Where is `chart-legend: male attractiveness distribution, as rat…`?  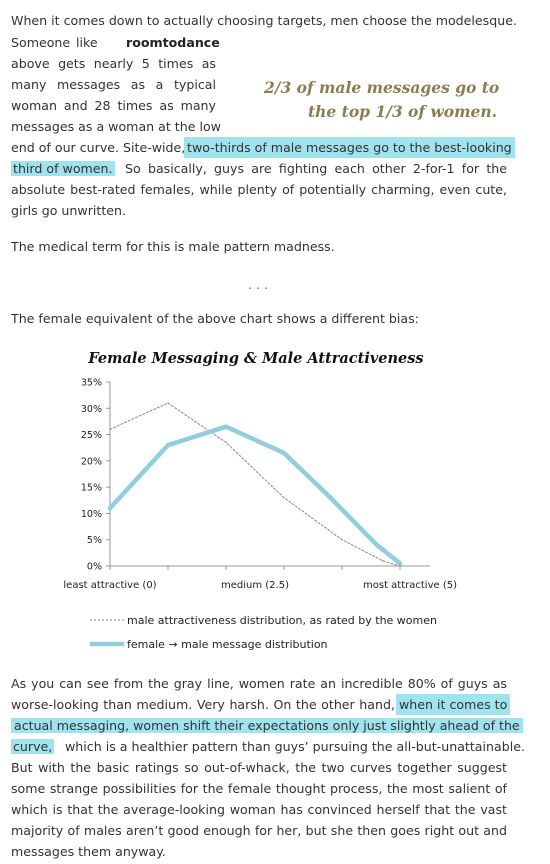 chart-legend: male attractiveness distribution, as rat… is located at coordinates (263, 632).